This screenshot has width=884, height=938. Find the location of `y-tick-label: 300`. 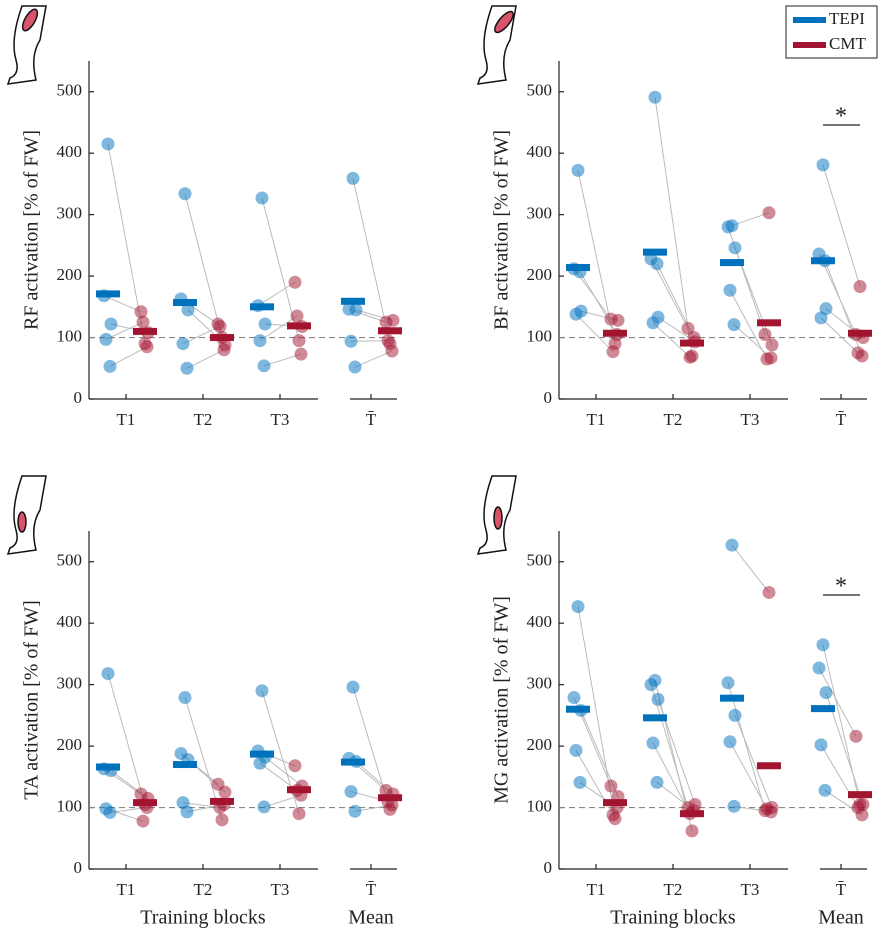

y-tick-label: 300 is located at coordinates (540, 683).